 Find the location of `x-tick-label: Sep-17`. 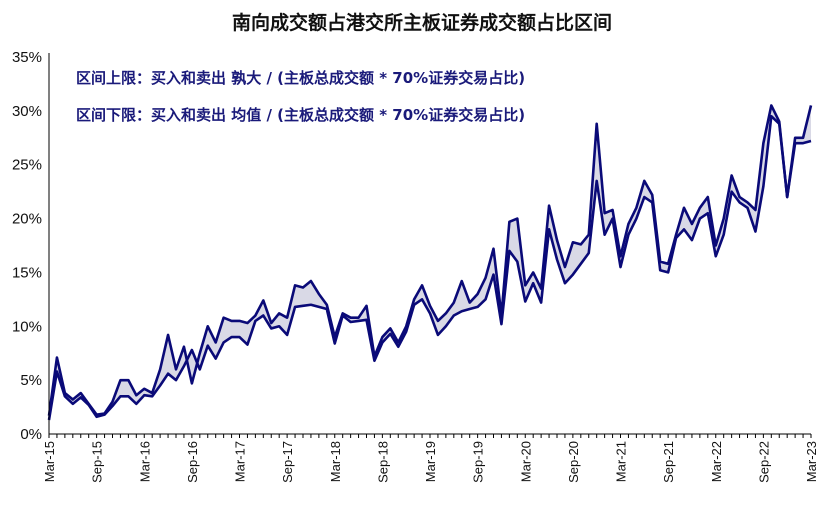

x-tick-label: Sep-17 is located at coordinates (287, 462).